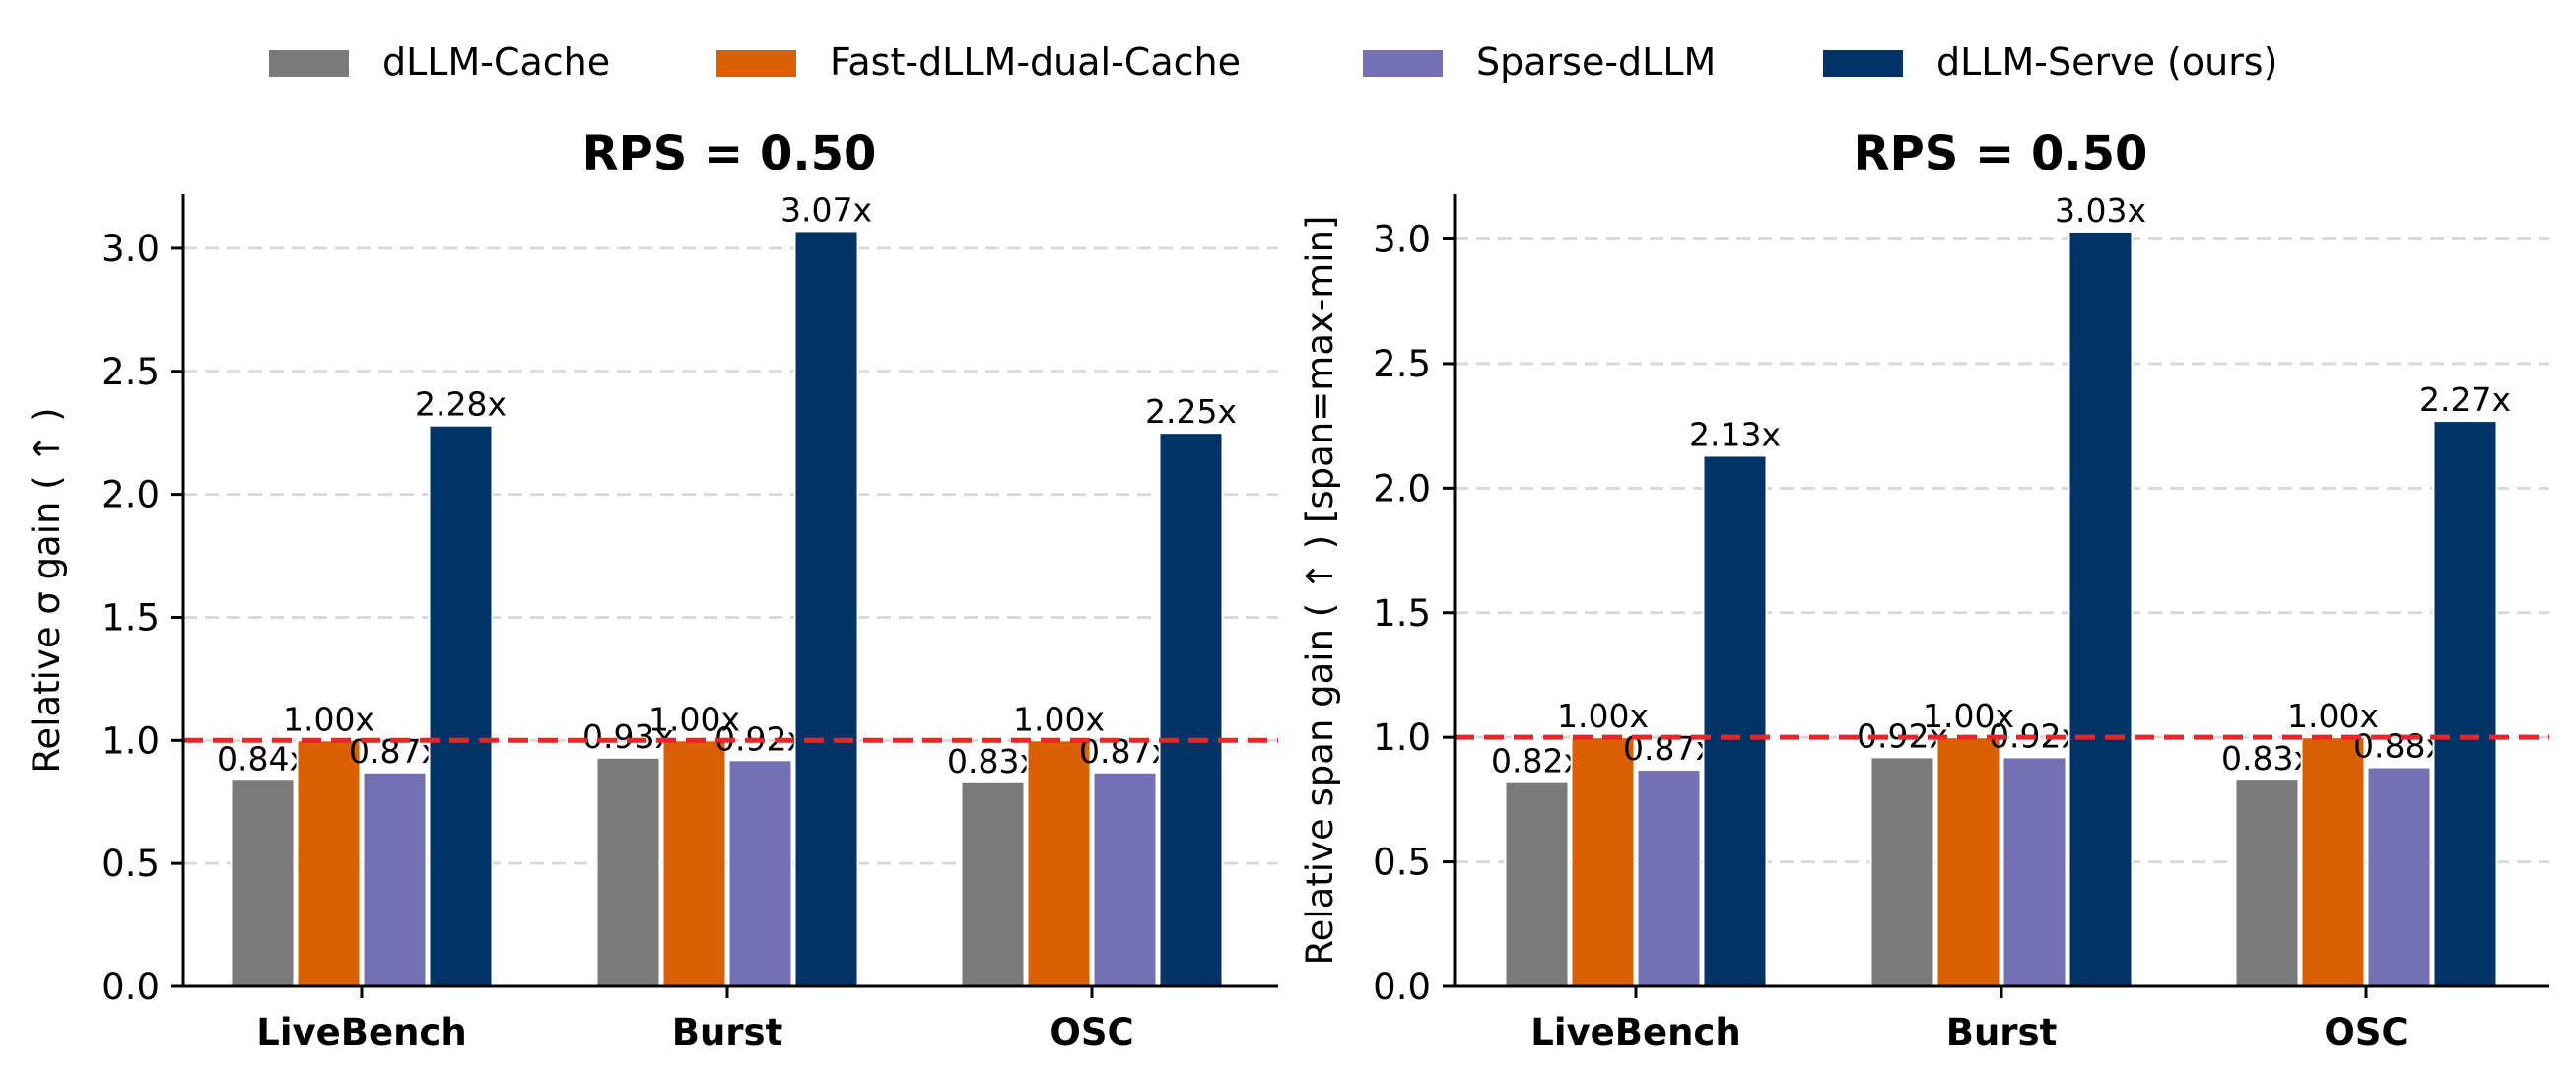 This screenshot has height=1085, width=2576. Describe the element at coordinates (756, 63) in the screenshot. I see `legend-swatch-fast-dllm-dual-cache` at that location.